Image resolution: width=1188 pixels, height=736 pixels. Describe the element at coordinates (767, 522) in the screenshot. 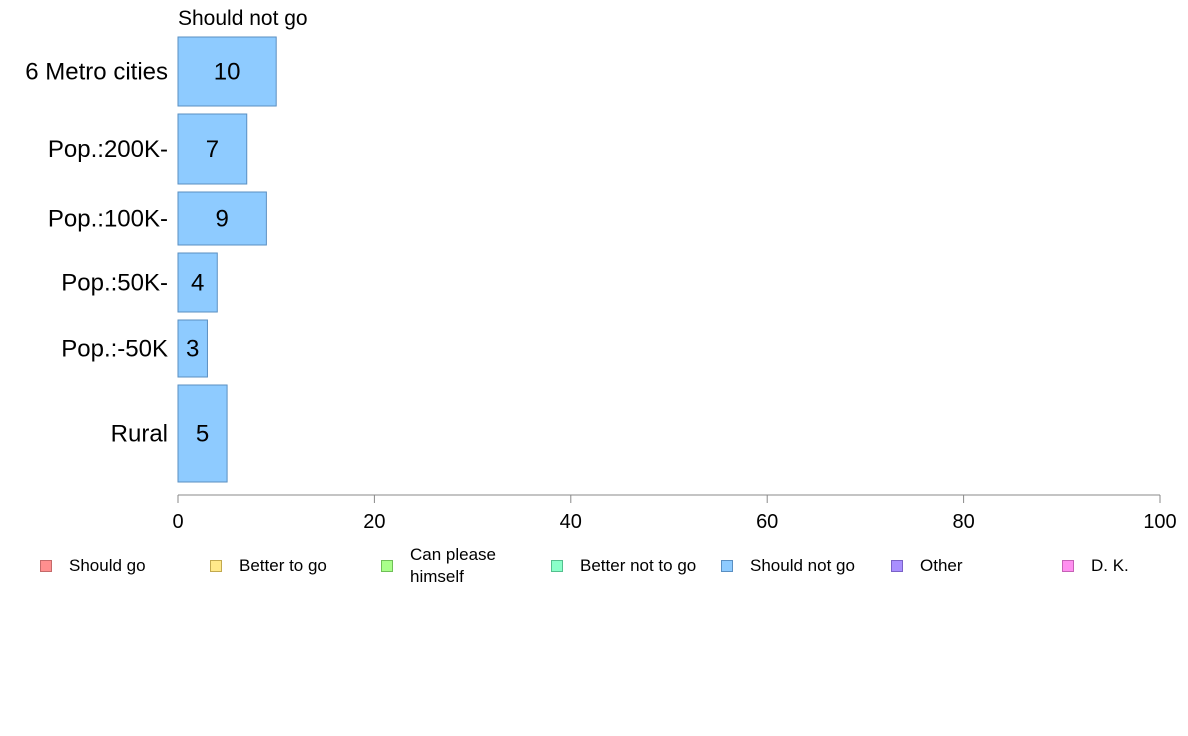

I see `x-tick-label: 60` at that location.